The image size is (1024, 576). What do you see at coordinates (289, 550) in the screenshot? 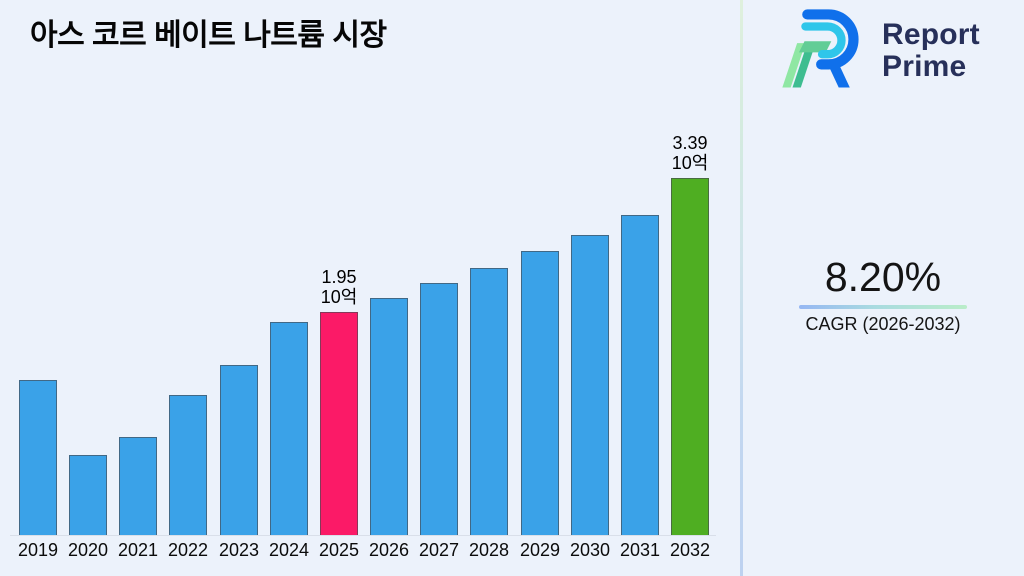
I see `x-label-2024: 2024` at bounding box center [289, 550].